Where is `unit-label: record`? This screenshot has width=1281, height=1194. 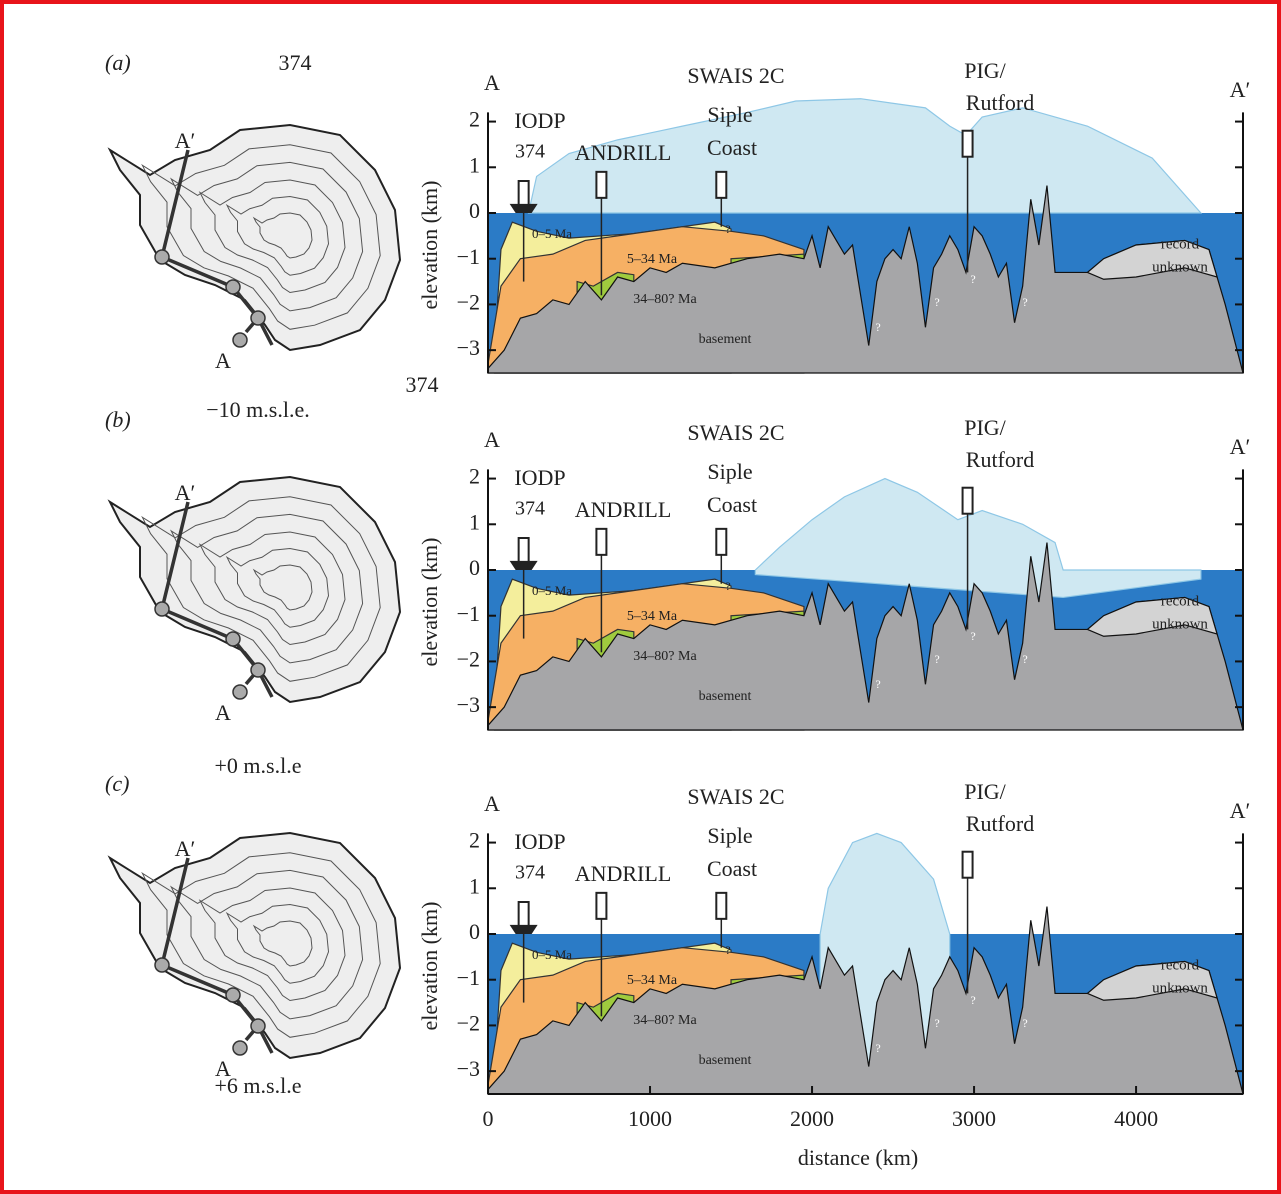 unit-label: record is located at coordinates (1180, 965).